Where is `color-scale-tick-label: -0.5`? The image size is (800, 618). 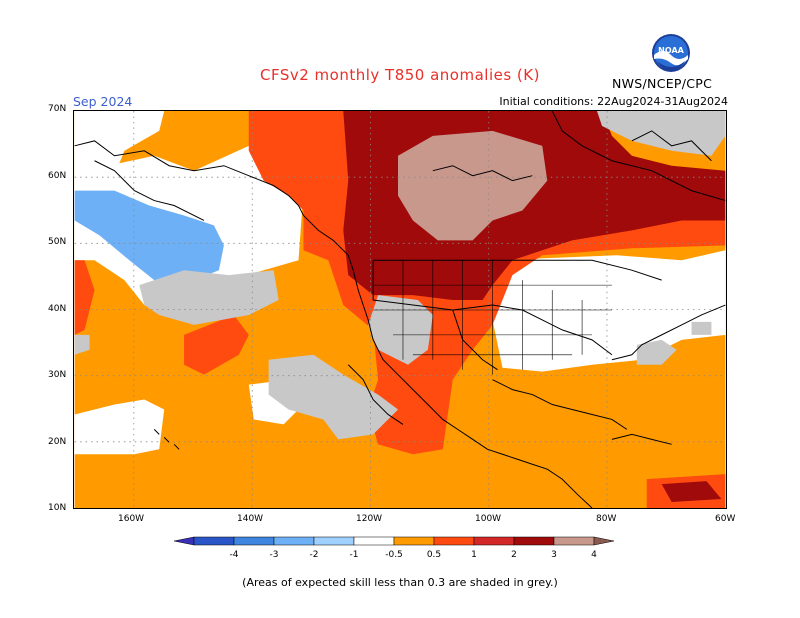
color-scale-tick-label: -0.5 is located at coordinates (394, 555).